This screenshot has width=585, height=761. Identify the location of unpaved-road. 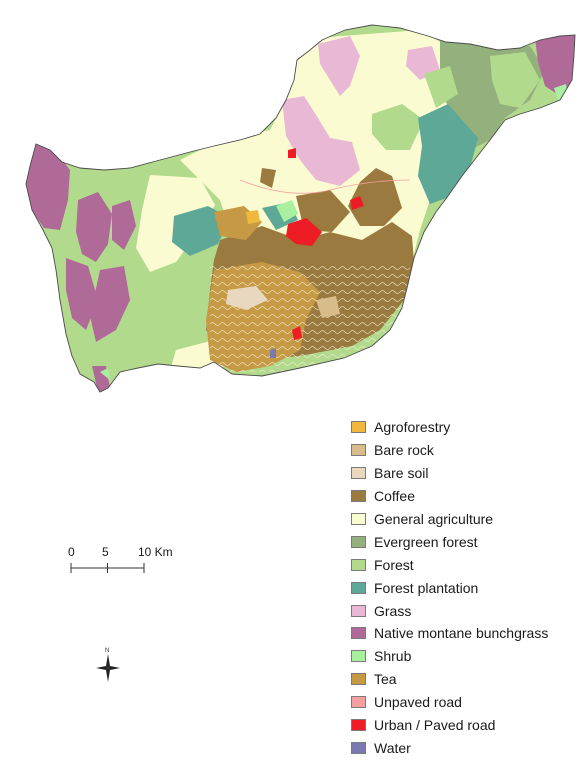
(325, 186).